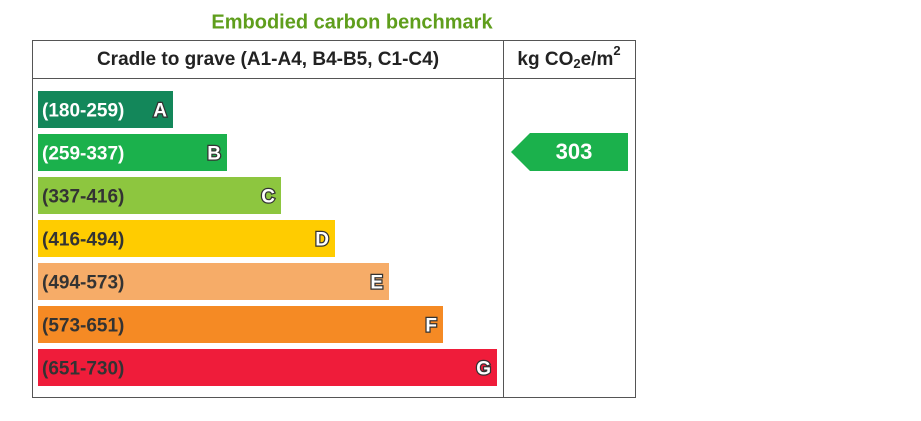 The image size is (921, 421). Describe the element at coordinates (322, 240) in the screenshot. I see `band-letter: D` at that location.